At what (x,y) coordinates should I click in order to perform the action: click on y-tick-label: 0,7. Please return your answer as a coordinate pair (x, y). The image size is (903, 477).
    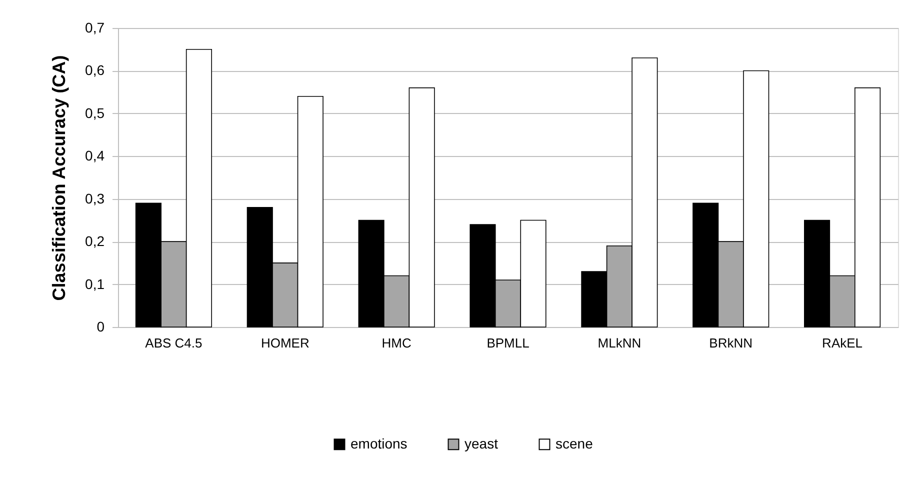
    Looking at the image, I should click on (95, 28).